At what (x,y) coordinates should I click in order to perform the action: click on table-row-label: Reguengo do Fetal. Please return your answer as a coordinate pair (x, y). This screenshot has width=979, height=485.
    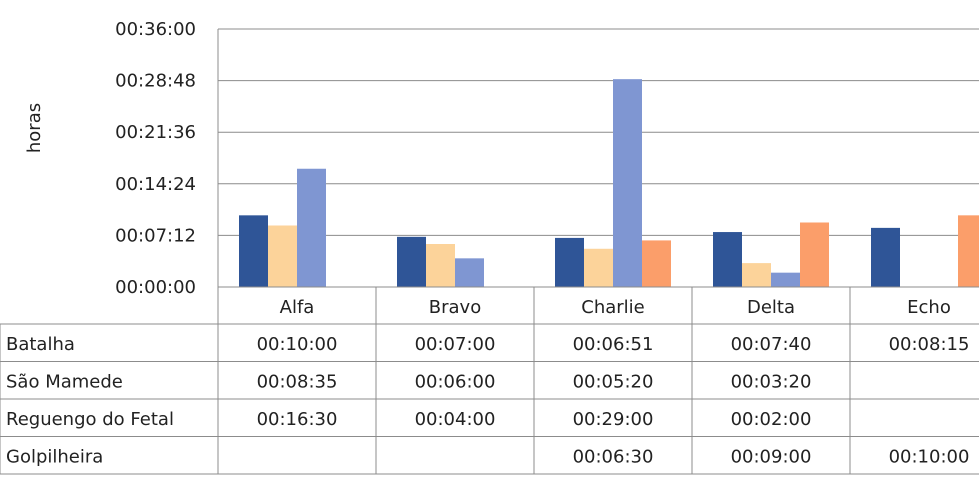
    Looking at the image, I should click on (90, 419).